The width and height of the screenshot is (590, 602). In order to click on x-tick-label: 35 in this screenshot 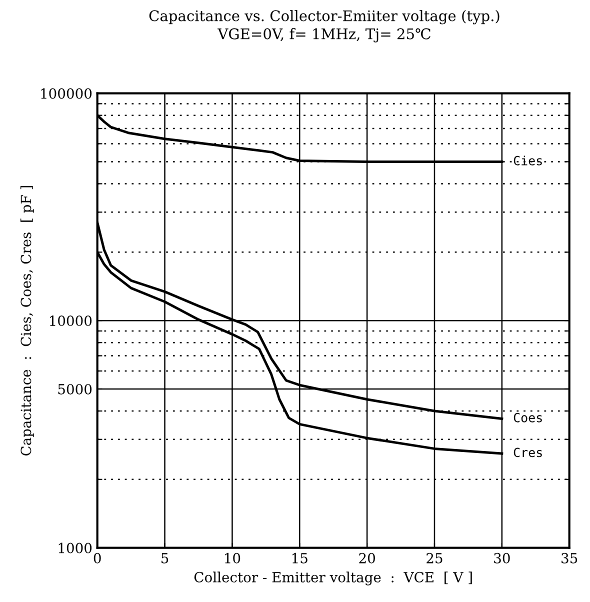, I will do `click(570, 558)`.